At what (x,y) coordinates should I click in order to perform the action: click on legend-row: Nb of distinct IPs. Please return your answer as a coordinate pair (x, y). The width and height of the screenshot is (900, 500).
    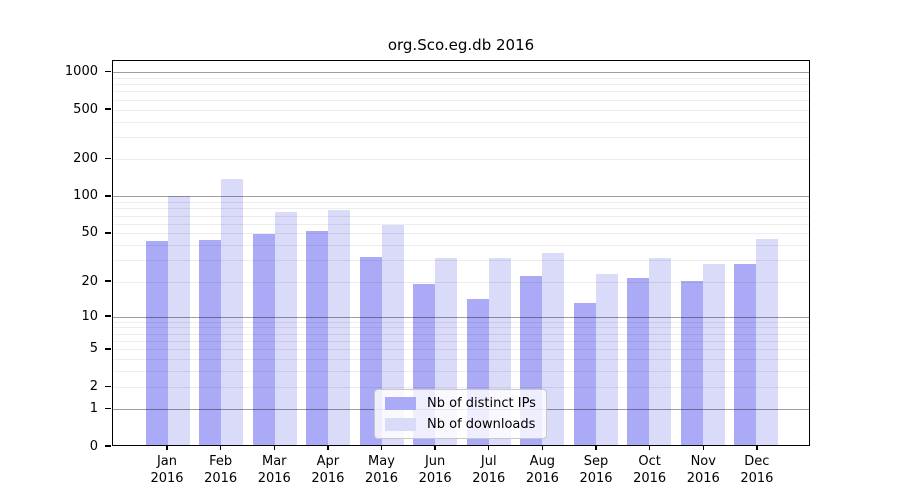
    Looking at the image, I should click on (460, 403).